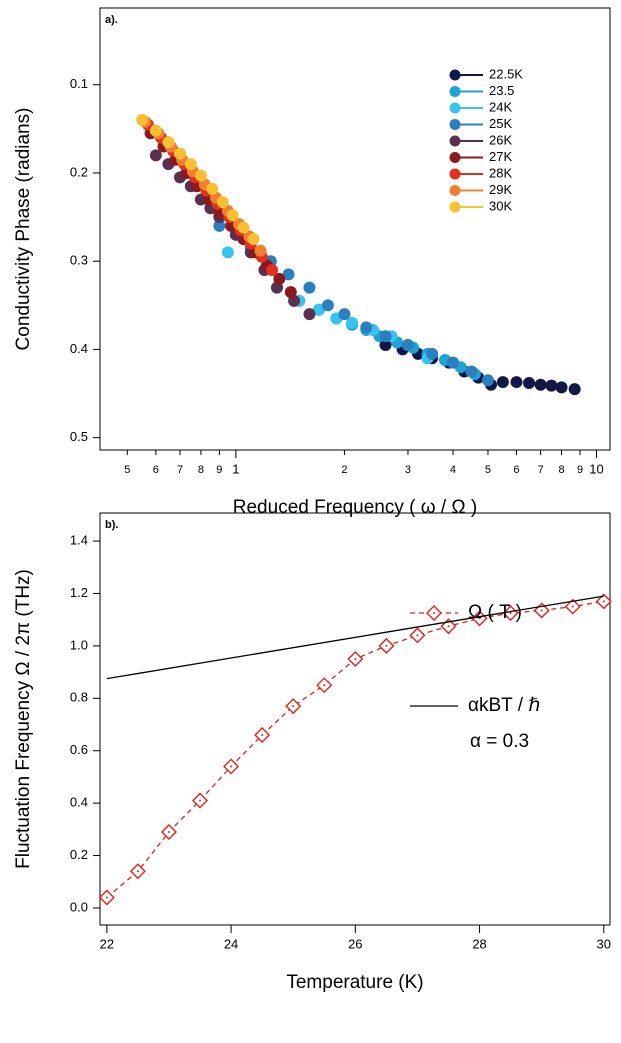  Describe the element at coordinates (500, 172) in the screenshot. I see `legend-label: 28K` at that location.